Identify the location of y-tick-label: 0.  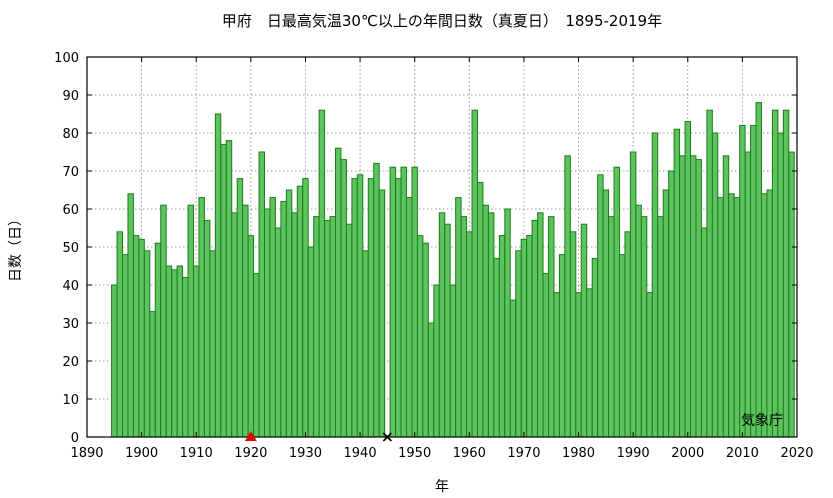
(75, 438).